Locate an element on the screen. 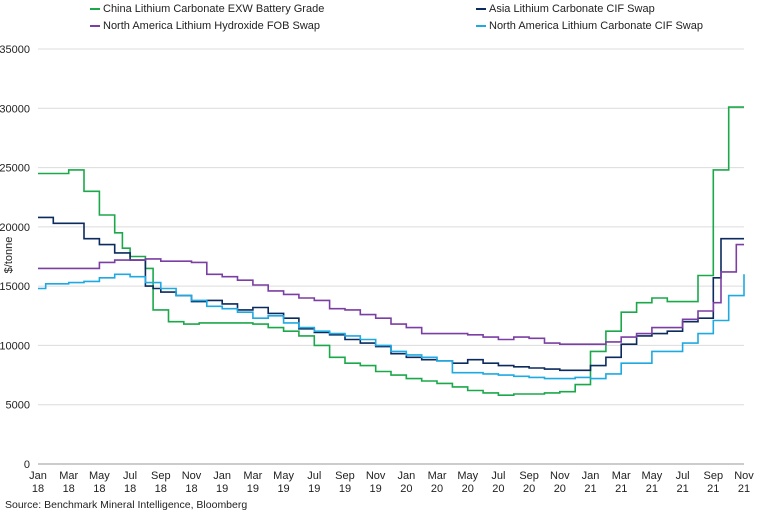  y-tick-label: 35000 is located at coordinates (15, 50).